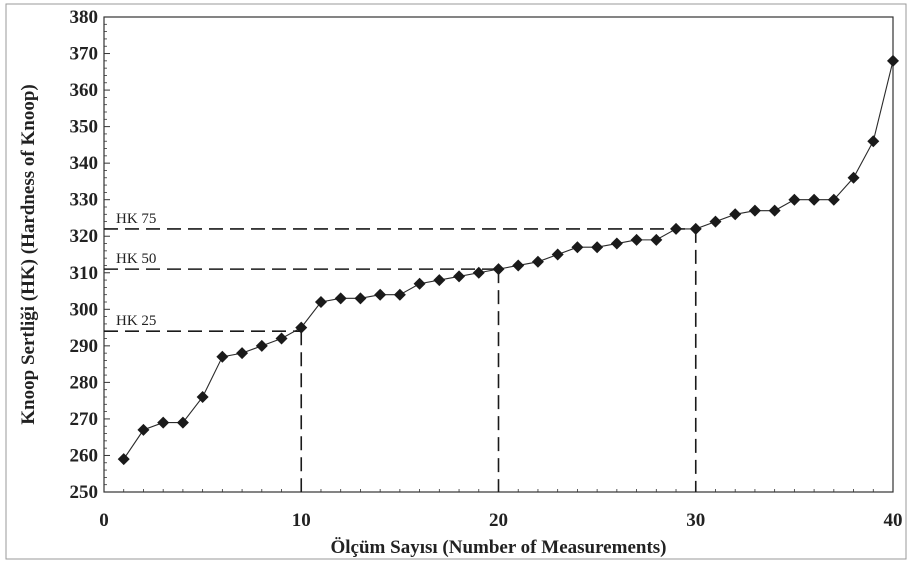  Describe the element at coordinates (136, 219) in the screenshot. I see `reference-label: HK 75` at that location.